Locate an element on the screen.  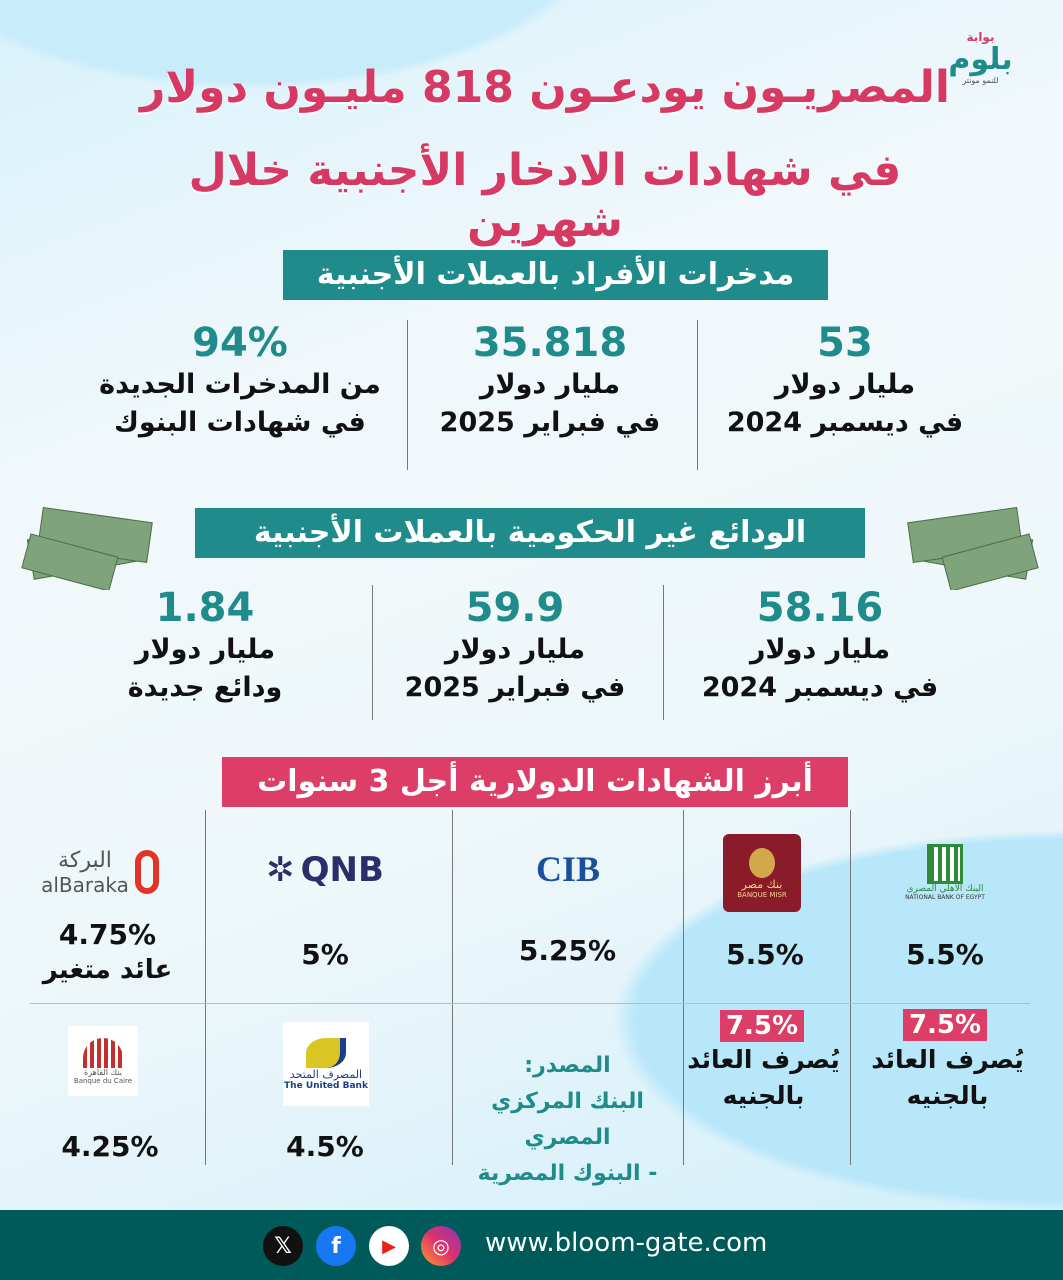
qnb-star-icon: ✲ is located at coordinates (280, 870).